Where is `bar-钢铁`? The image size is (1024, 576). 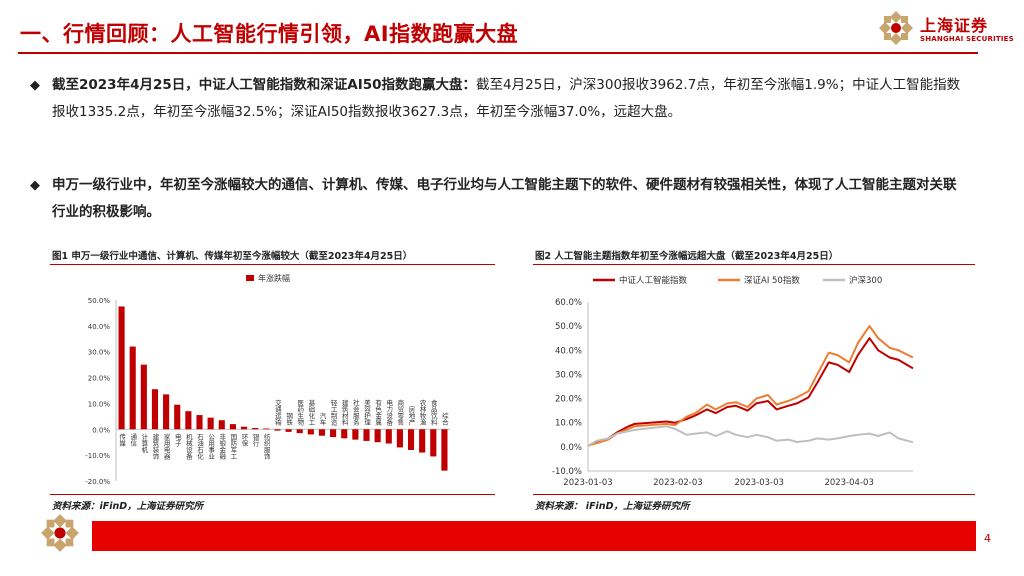 bar-钢铁 is located at coordinates (288, 430).